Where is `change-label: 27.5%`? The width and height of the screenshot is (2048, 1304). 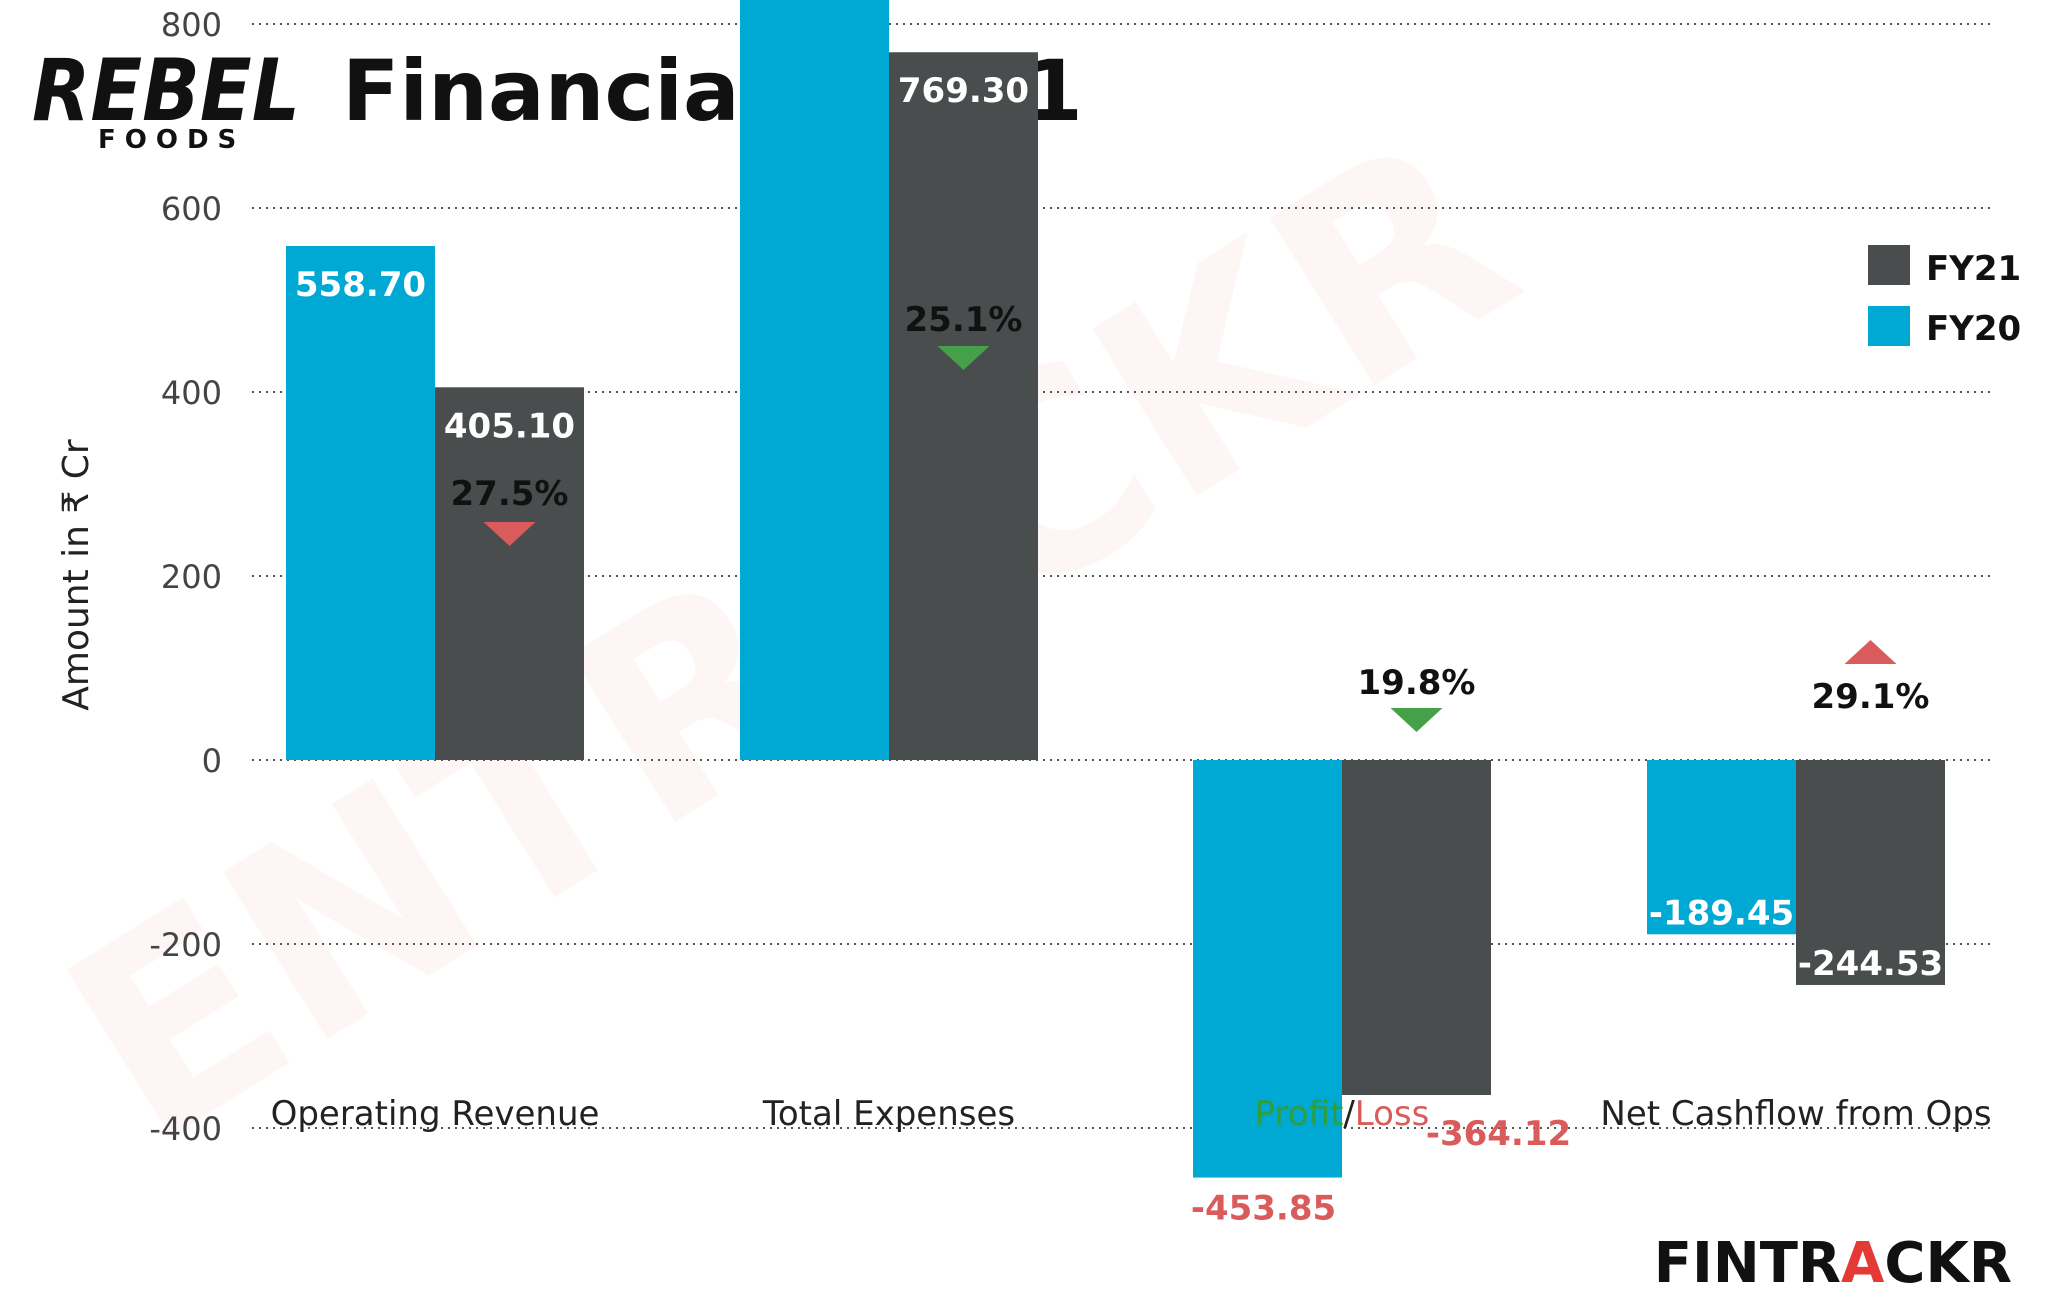 change-label: 27.5% is located at coordinates (510, 494).